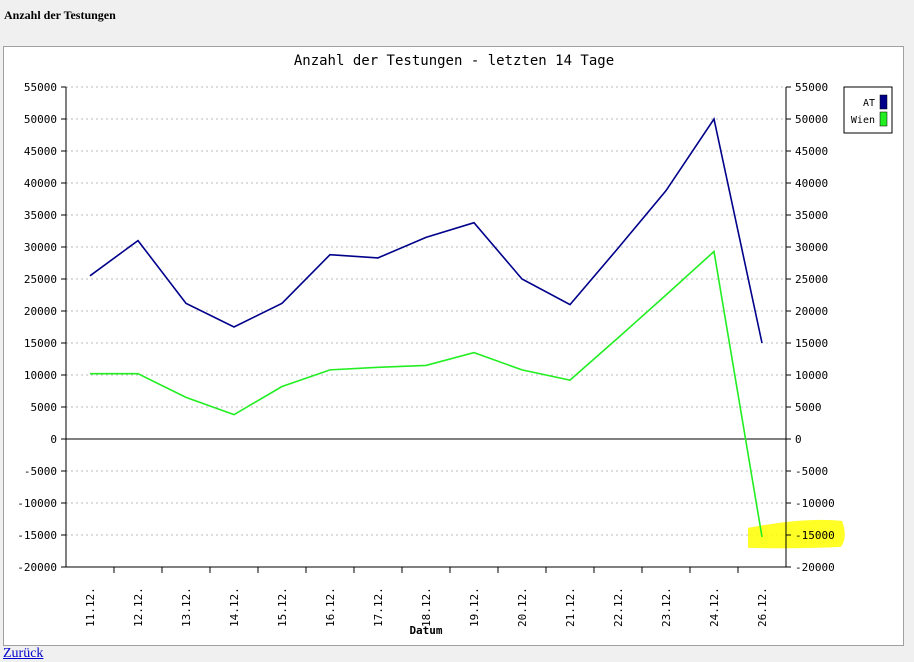 The image size is (914, 662). Describe the element at coordinates (44, 407) in the screenshot. I see `y-tick-label-left: 5000` at that location.